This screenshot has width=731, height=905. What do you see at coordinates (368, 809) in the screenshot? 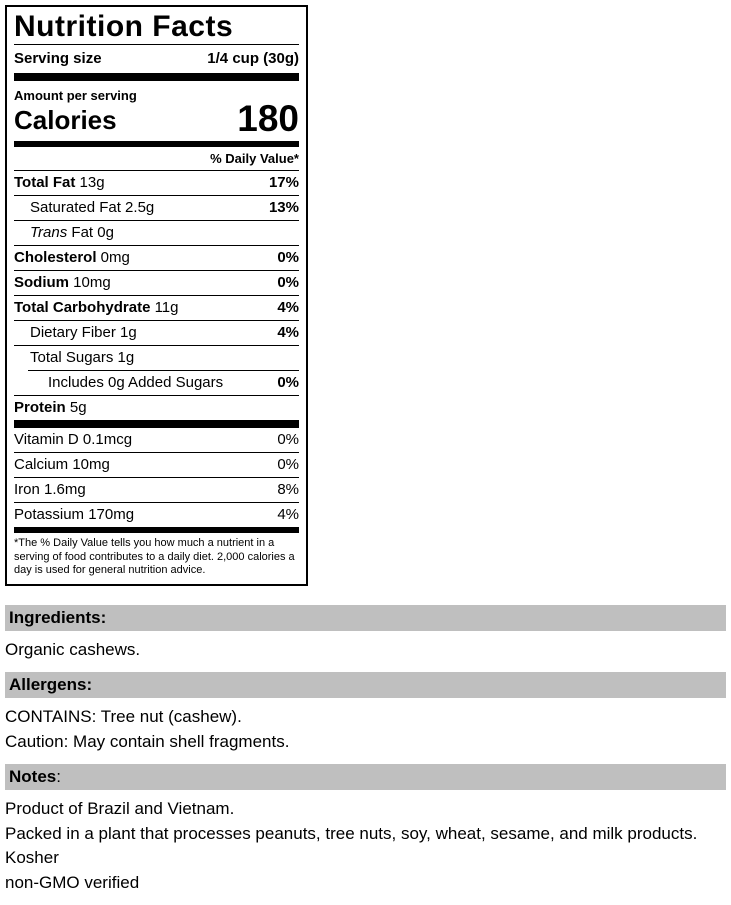
I see `notes-line: Product of Brazil and Vietnam.` at bounding box center [368, 809].